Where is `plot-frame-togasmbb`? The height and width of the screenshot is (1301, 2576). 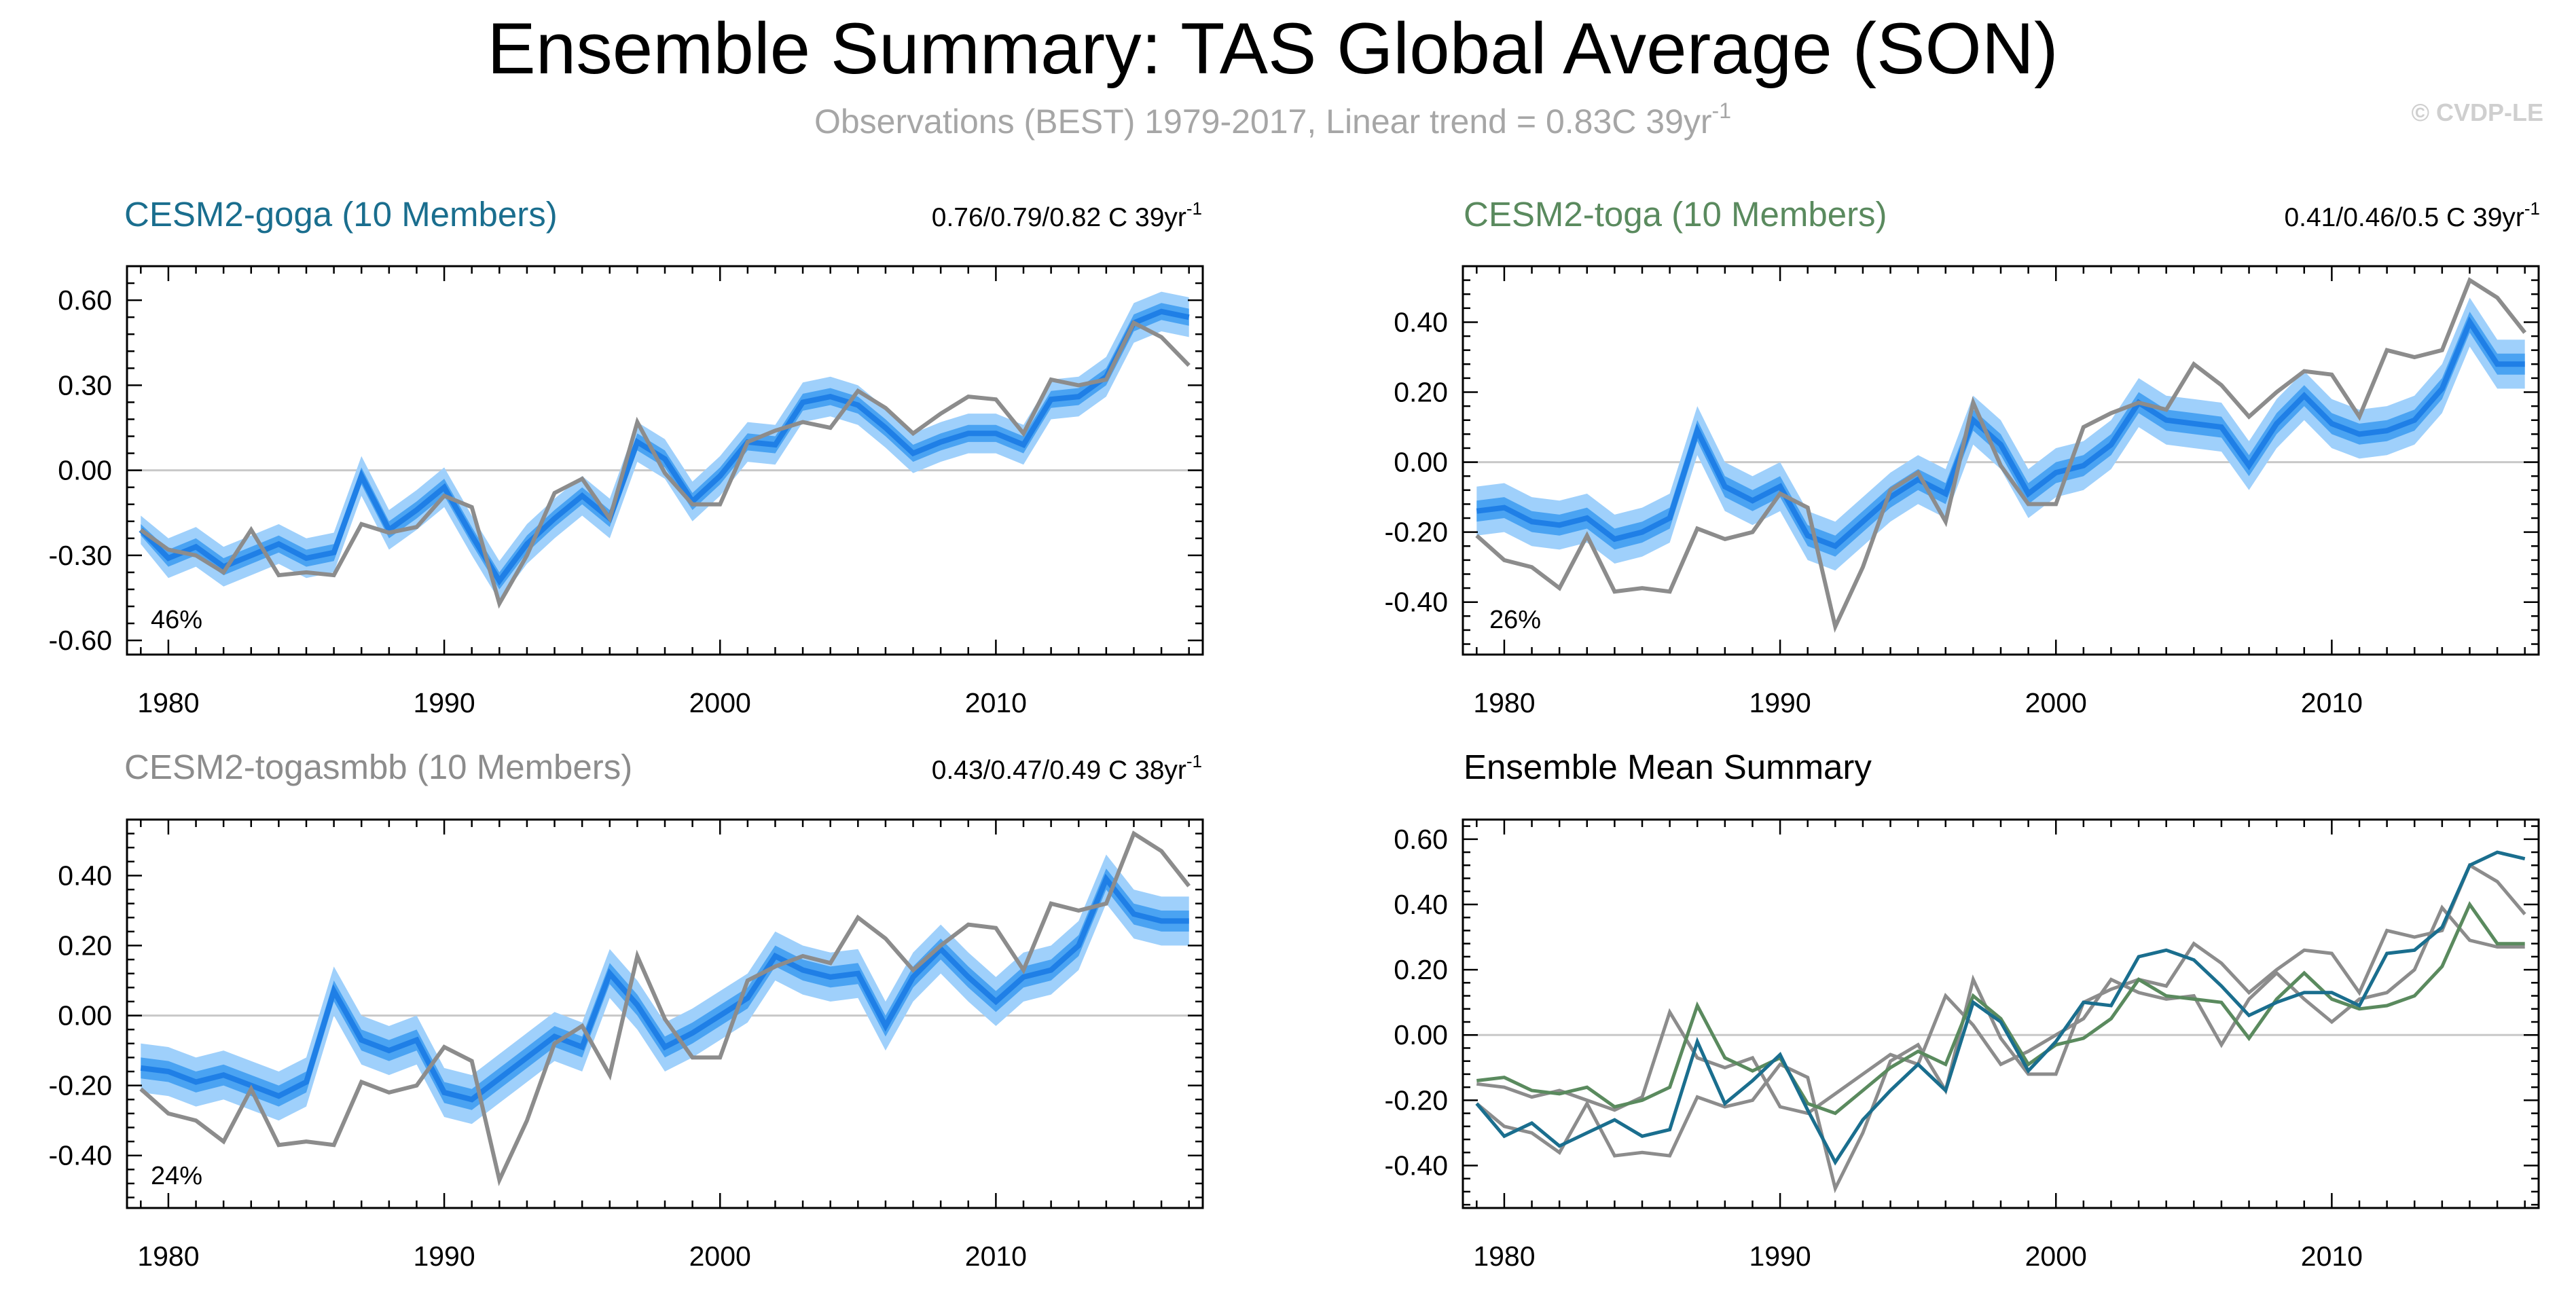 plot-frame-togasmbb is located at coordinates (665, 1013).